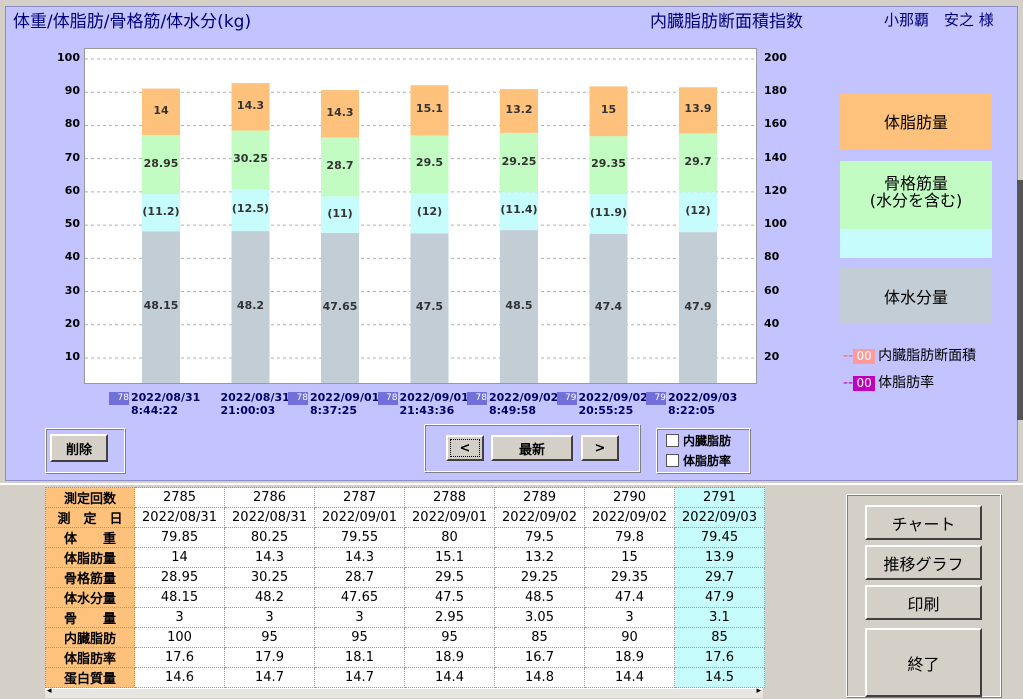 The image size is (1023, 699). I want to click on chart-button: チャート, so click(923, 522).